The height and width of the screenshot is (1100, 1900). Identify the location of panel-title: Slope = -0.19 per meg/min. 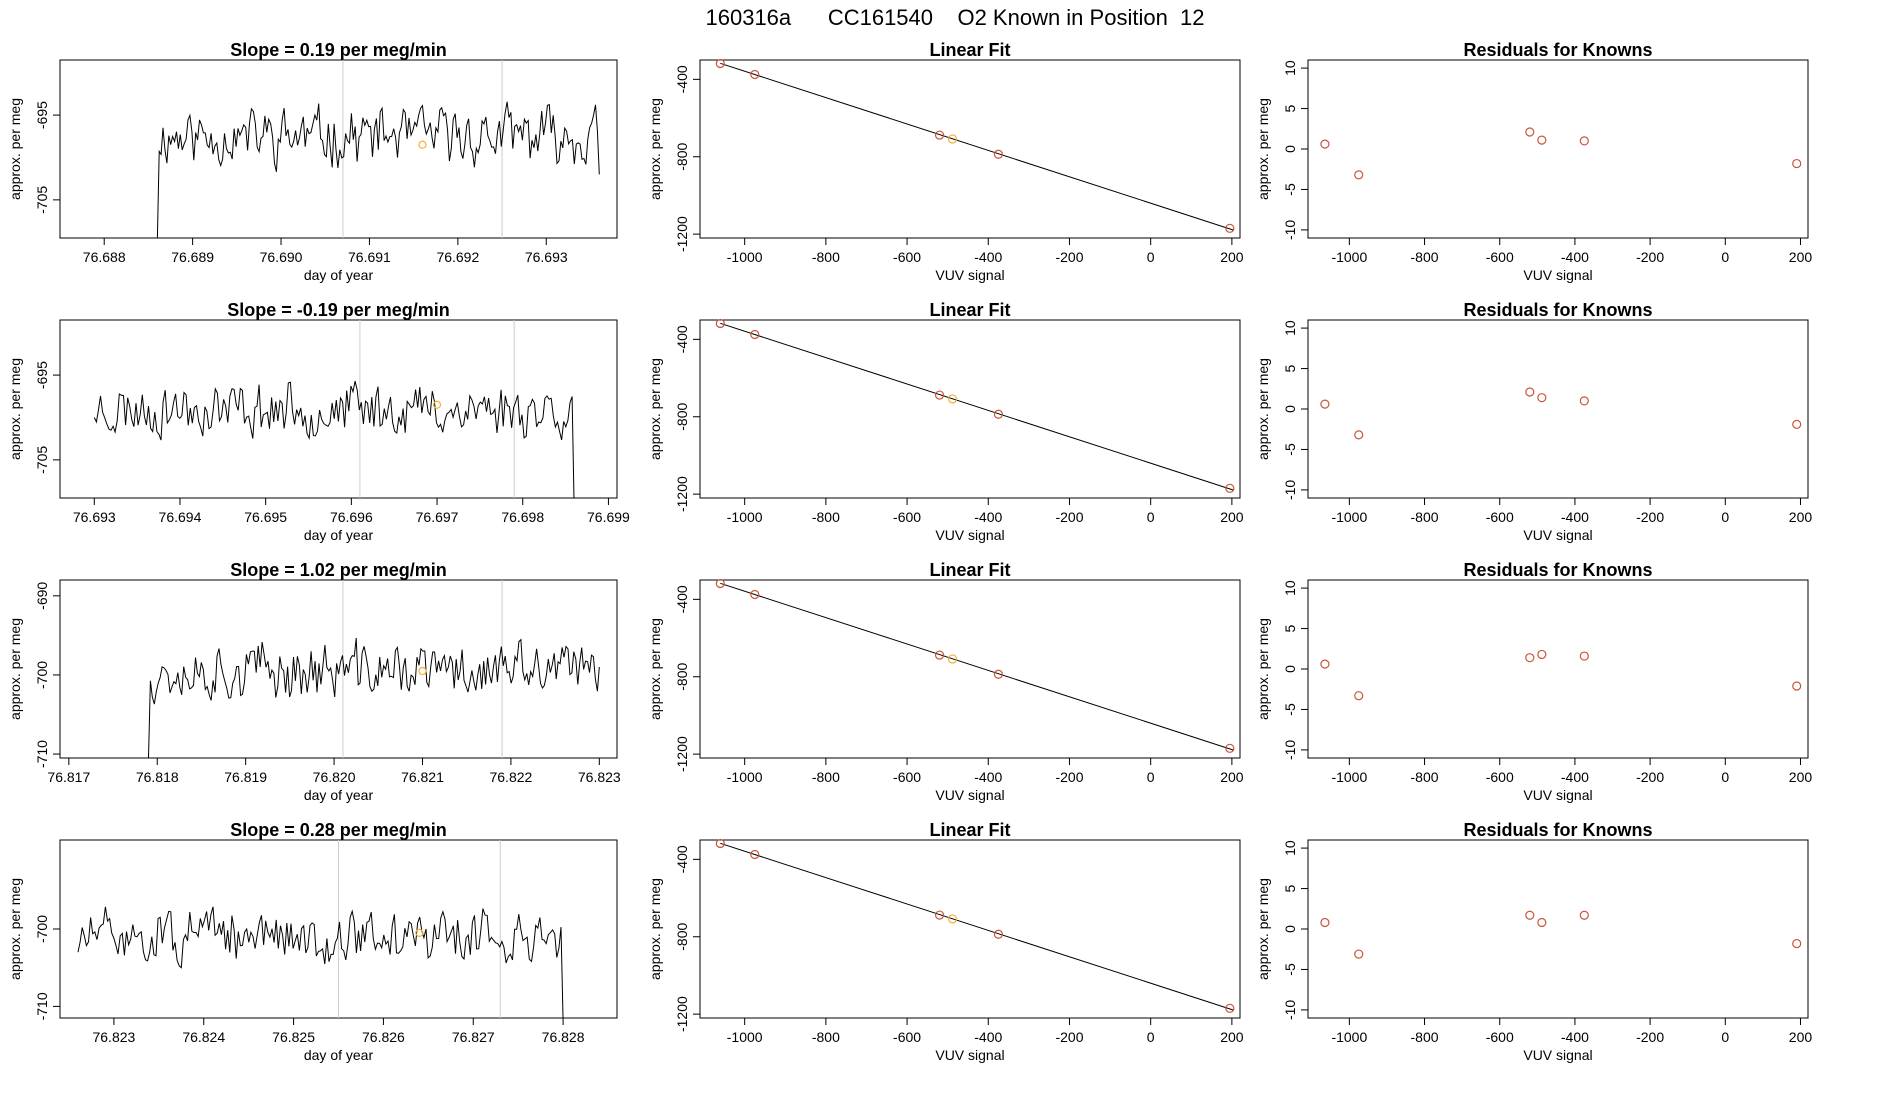
(338, 310).